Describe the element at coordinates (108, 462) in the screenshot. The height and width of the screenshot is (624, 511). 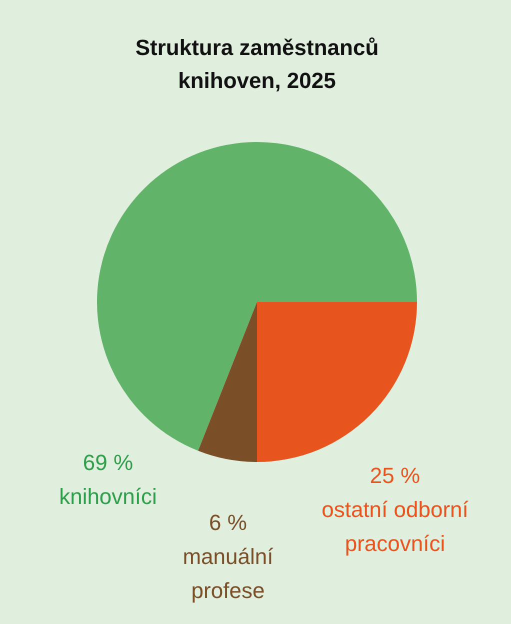
I see `data-label: 69 %` at that location.